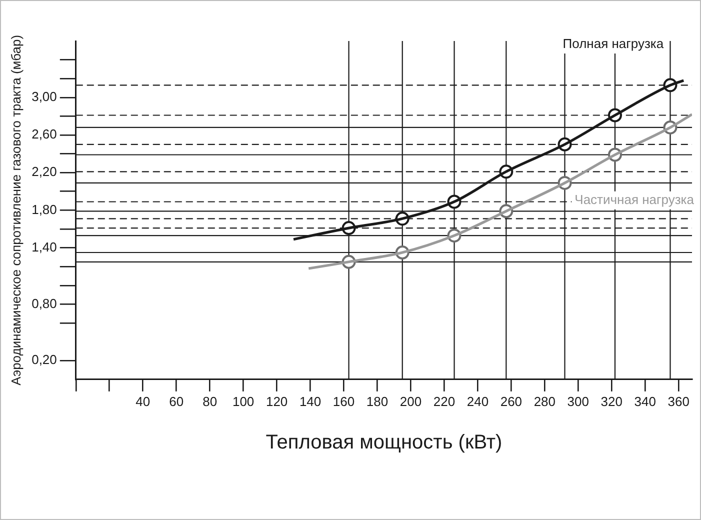  Describe the element at coordinates (44, 303) in the screenshot. I see `y-tick-label: 0,80` at that location.